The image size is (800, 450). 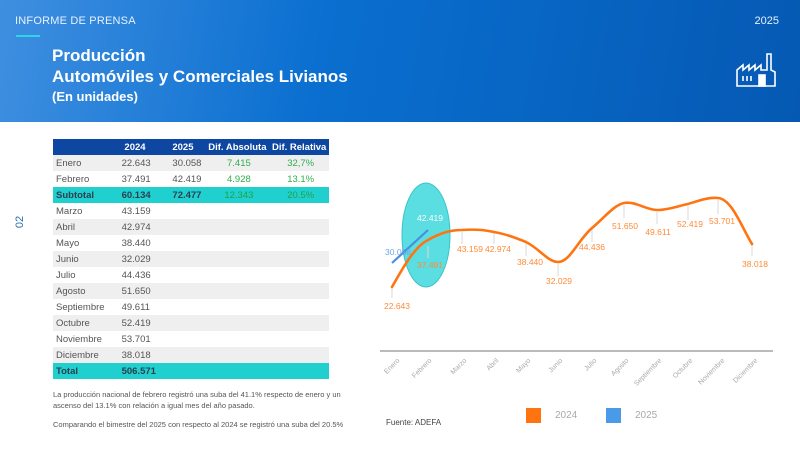 I want to click on table-row: Marzo 43.159, so click(x=191, y=211).